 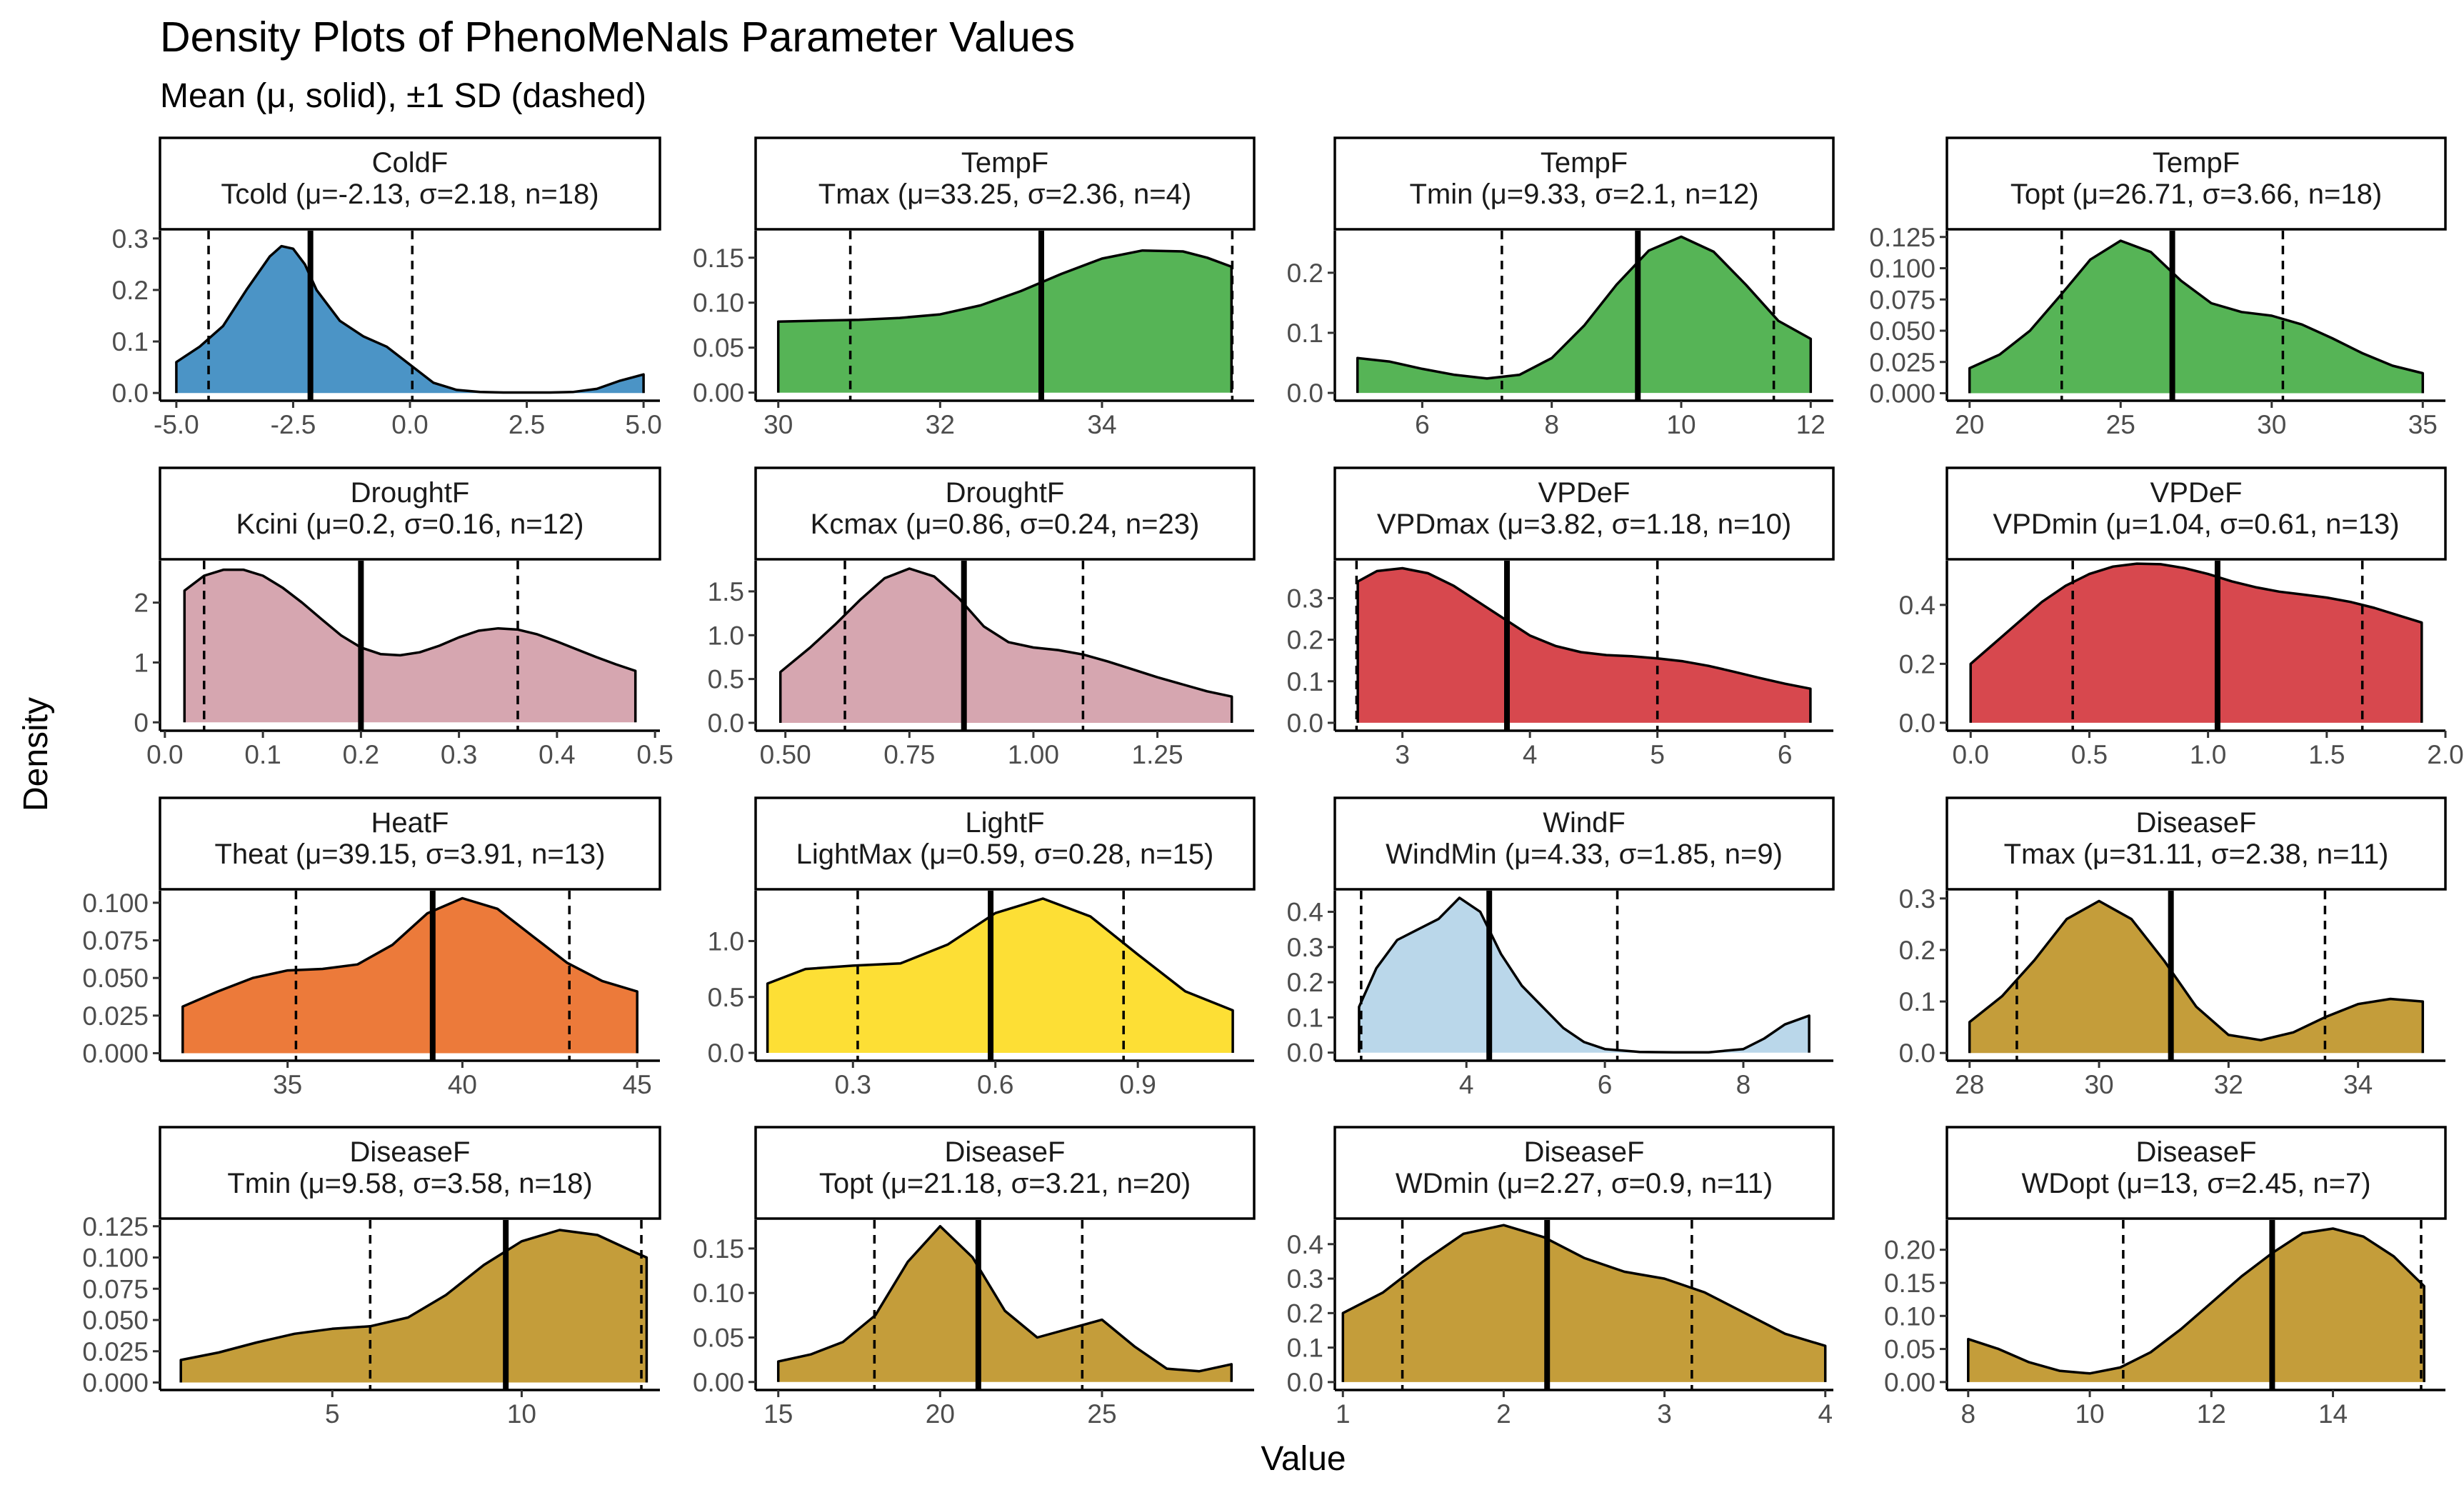 I want to click on x-tick-label: 2.0, so click(x=2445, y=754).